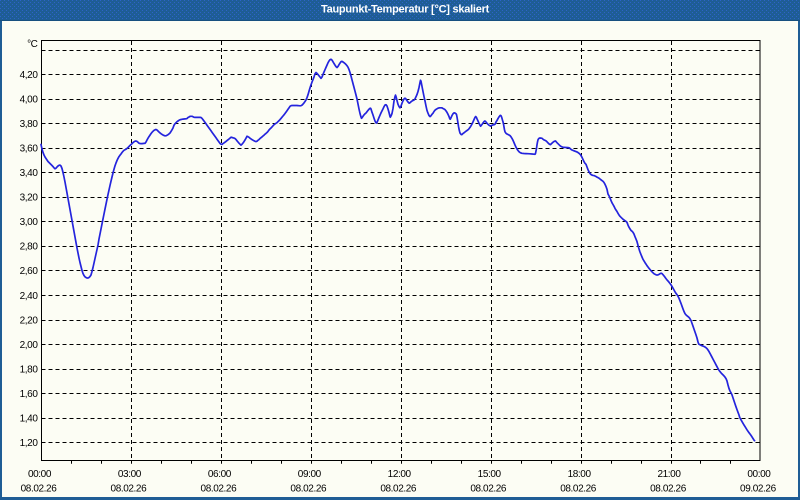 This screenshot has height=500, width=800. What do you see at coordinates (29, 345) in the screenshot?
I see `svg-text: 2,00` at bounding box center [29, 345].